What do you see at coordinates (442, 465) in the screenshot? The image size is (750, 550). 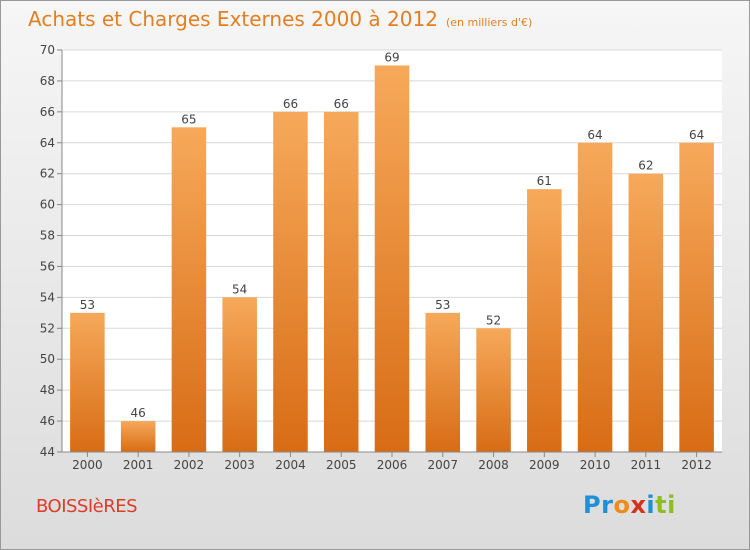 I see `x-tick-label: 2007` at bounding box center [442, 465].